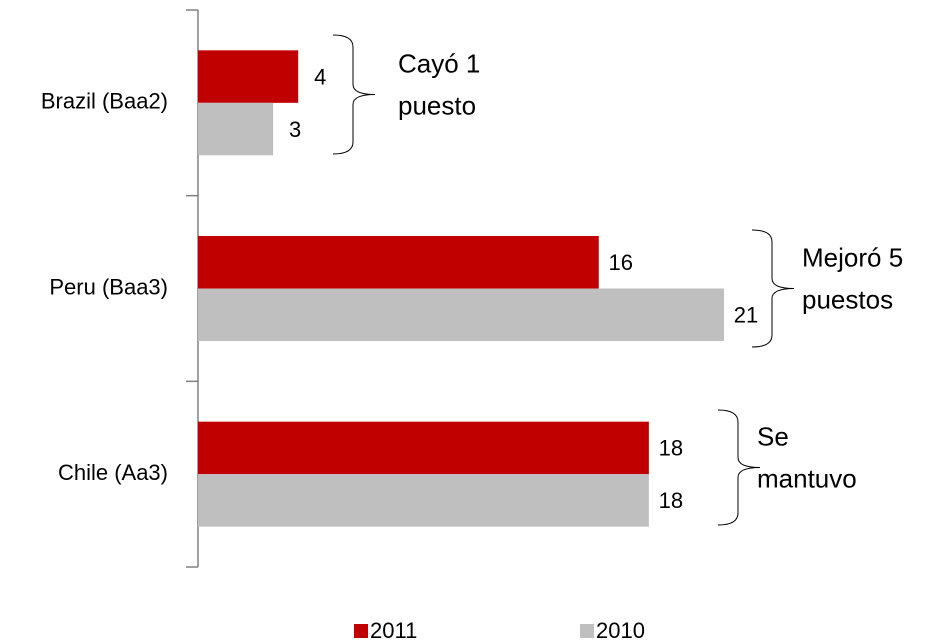  I want to click on y-tick-label: Brazil (Baa2), so click(104, 101).